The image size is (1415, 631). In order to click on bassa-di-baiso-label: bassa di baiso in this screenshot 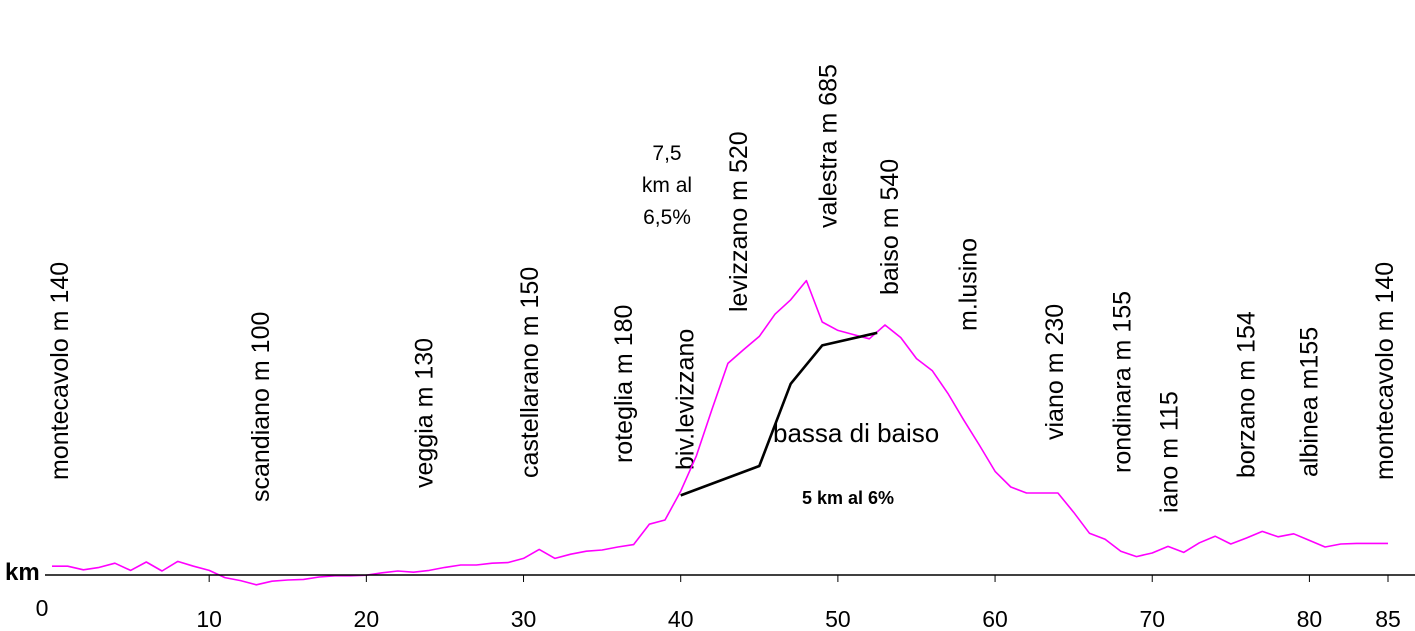, I will do `click(856, 433)`.